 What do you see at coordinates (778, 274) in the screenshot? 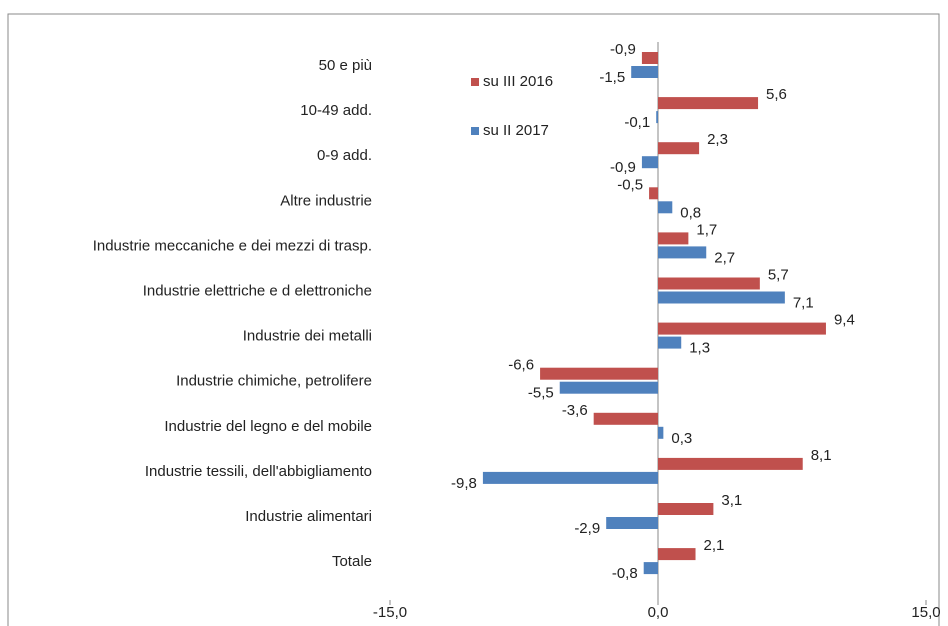
I see `data-label: 5,7` at bounding box center [778, 274].